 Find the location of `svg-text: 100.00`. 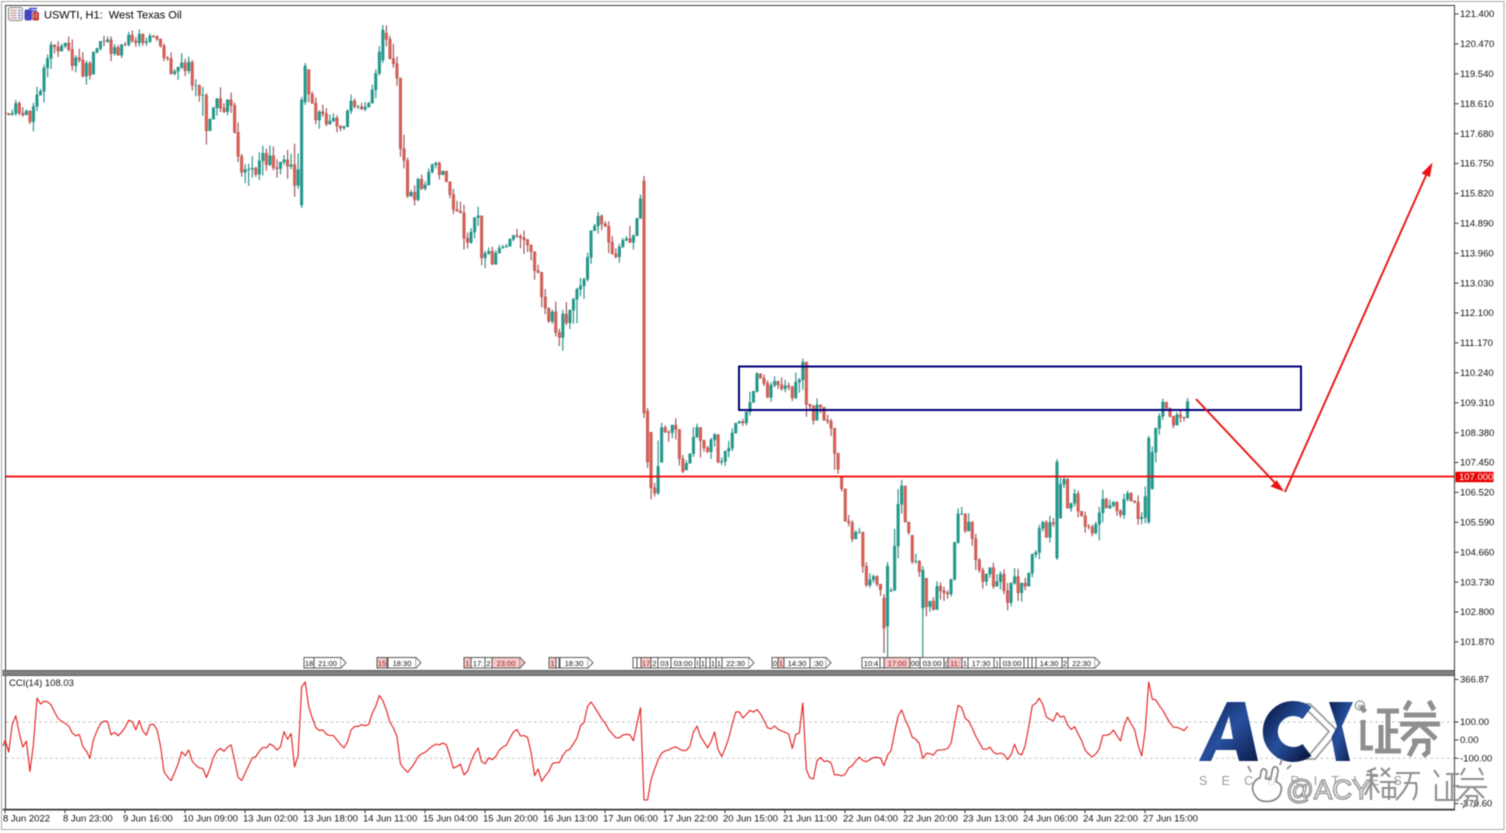

svg-text: 100.00 is located at coordinates (1474, 722).